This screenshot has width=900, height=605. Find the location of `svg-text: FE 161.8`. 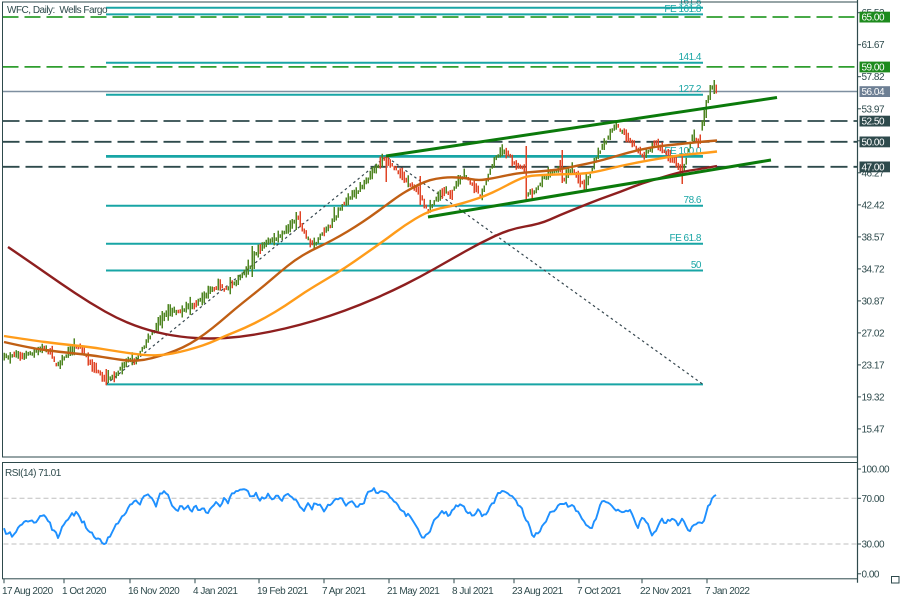

svg-text: FE 161.8 is located at coordinates (683, 9).